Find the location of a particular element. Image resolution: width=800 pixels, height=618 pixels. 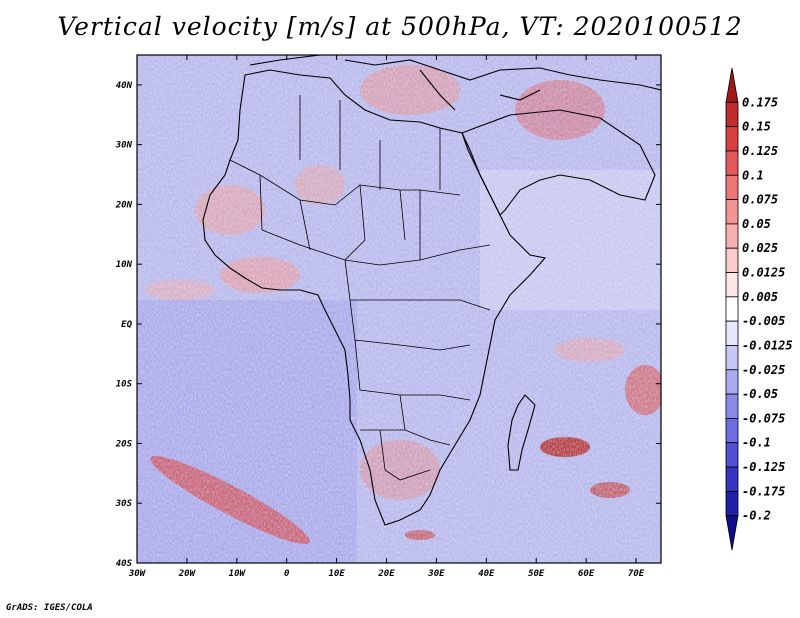

lon-label: 30E is located at coordinates (436, 574).